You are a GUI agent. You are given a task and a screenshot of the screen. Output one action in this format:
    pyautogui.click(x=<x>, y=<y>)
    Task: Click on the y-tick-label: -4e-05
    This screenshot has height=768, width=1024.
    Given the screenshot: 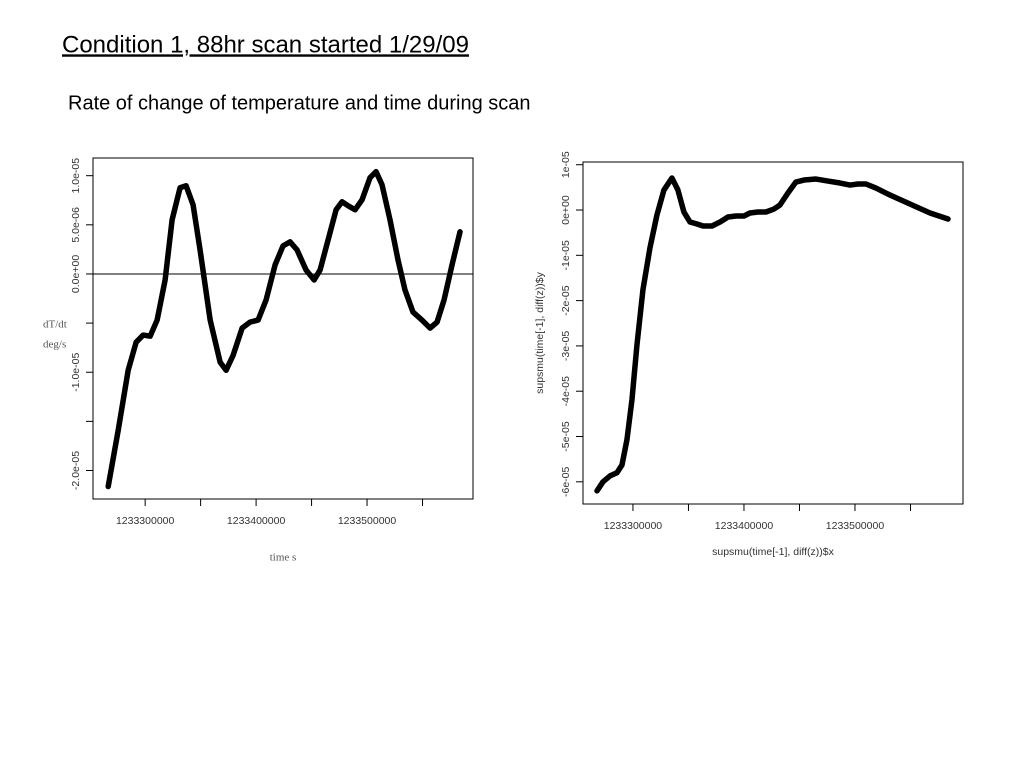 What is the action you would take?
    pyautogui.click(x=566, y=391)
    